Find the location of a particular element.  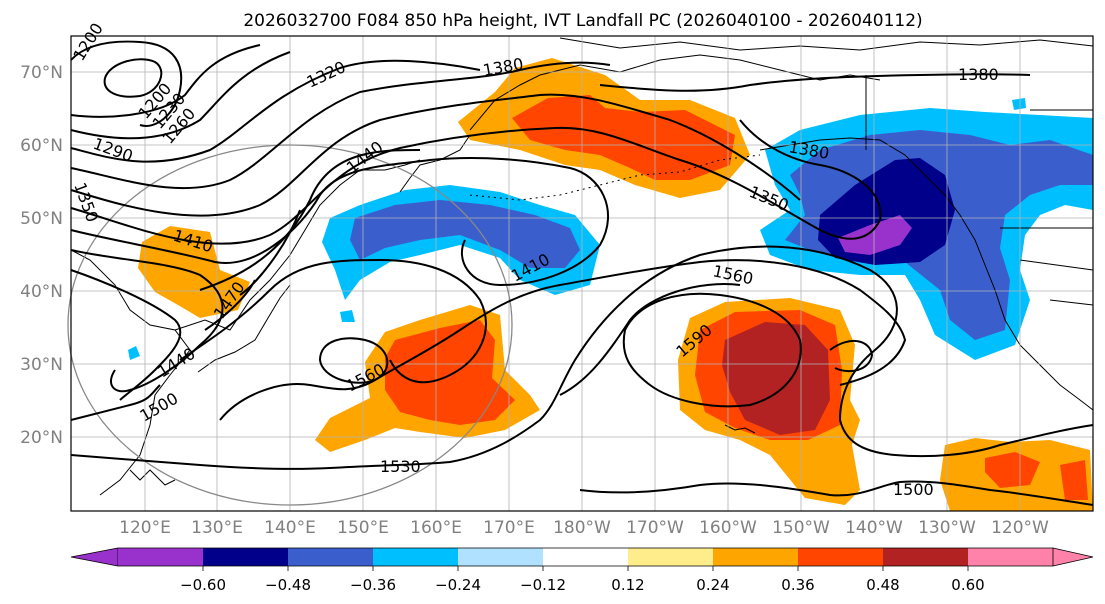

contour-1200-b is located at coordinates (126, 83).